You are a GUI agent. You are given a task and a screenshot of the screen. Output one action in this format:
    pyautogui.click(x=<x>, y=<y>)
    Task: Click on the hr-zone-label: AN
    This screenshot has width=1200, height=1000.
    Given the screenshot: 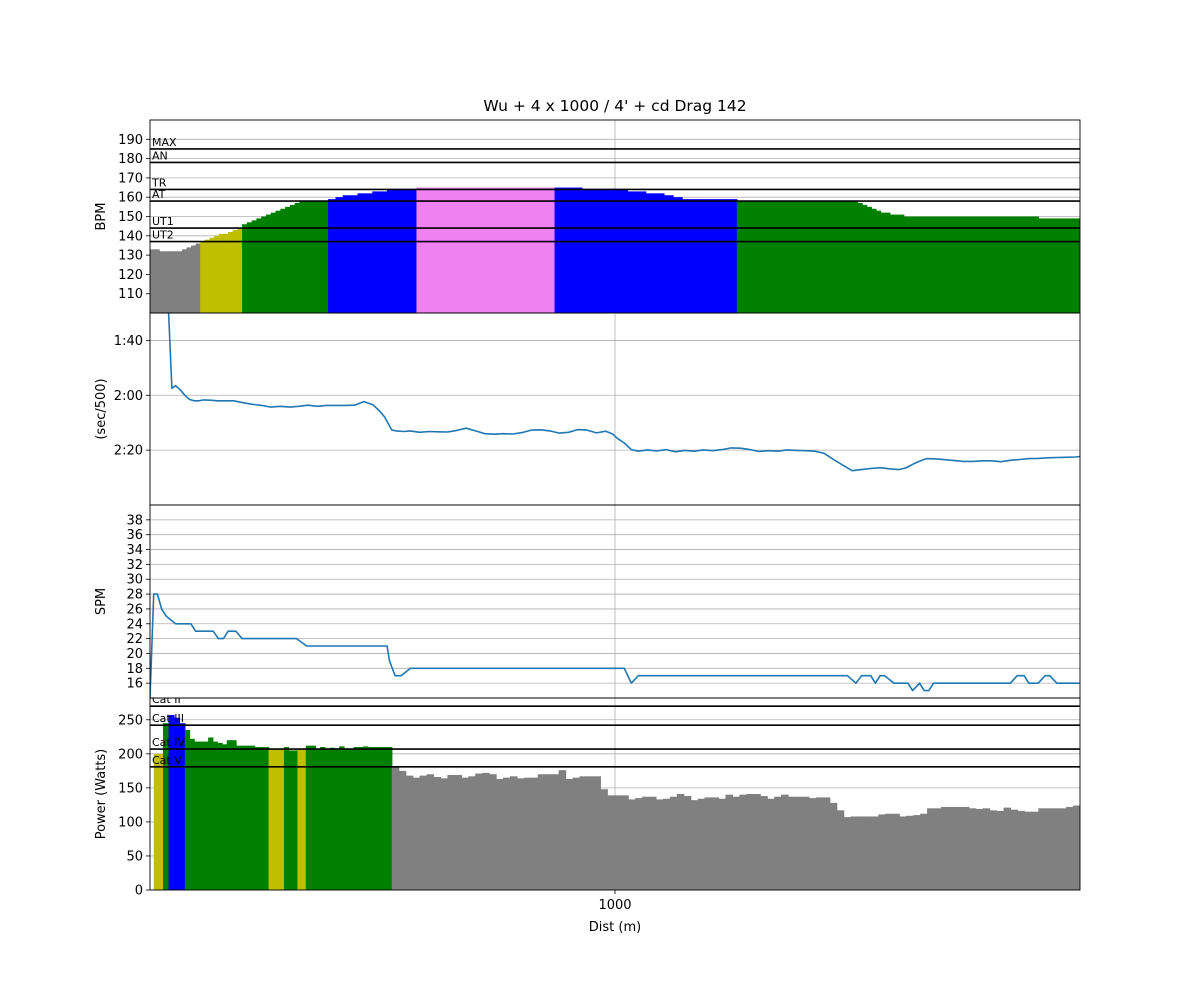 What is the action you would take?
    pyautogui.click(x=160, y=155)
    